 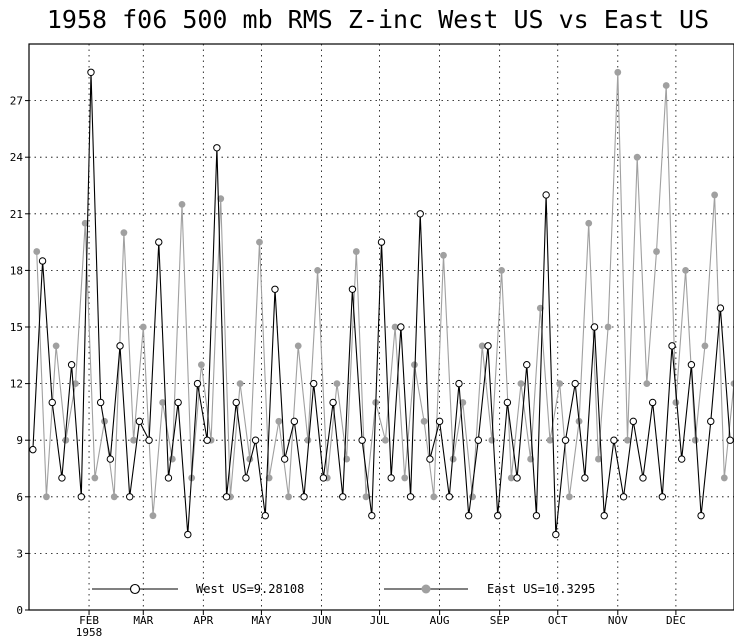 I want to click on y-axis: 0 3 6 9 12 15 18 21 24 27, so click(x=19, y=356).